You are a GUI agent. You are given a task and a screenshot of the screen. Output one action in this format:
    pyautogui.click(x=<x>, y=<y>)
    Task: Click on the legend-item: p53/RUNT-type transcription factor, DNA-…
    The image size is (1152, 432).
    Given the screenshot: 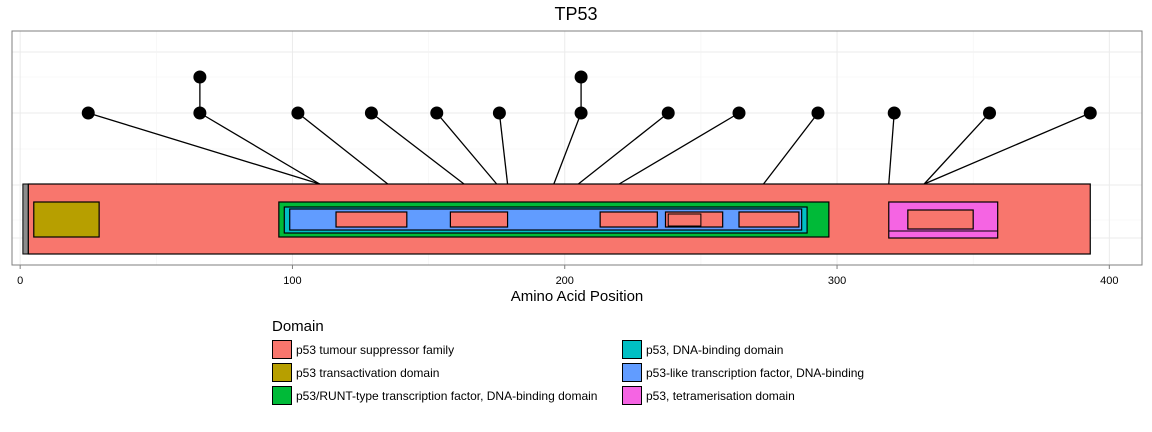 What is the action you would take?
    pyautogui.click(x=447, y=395)
    